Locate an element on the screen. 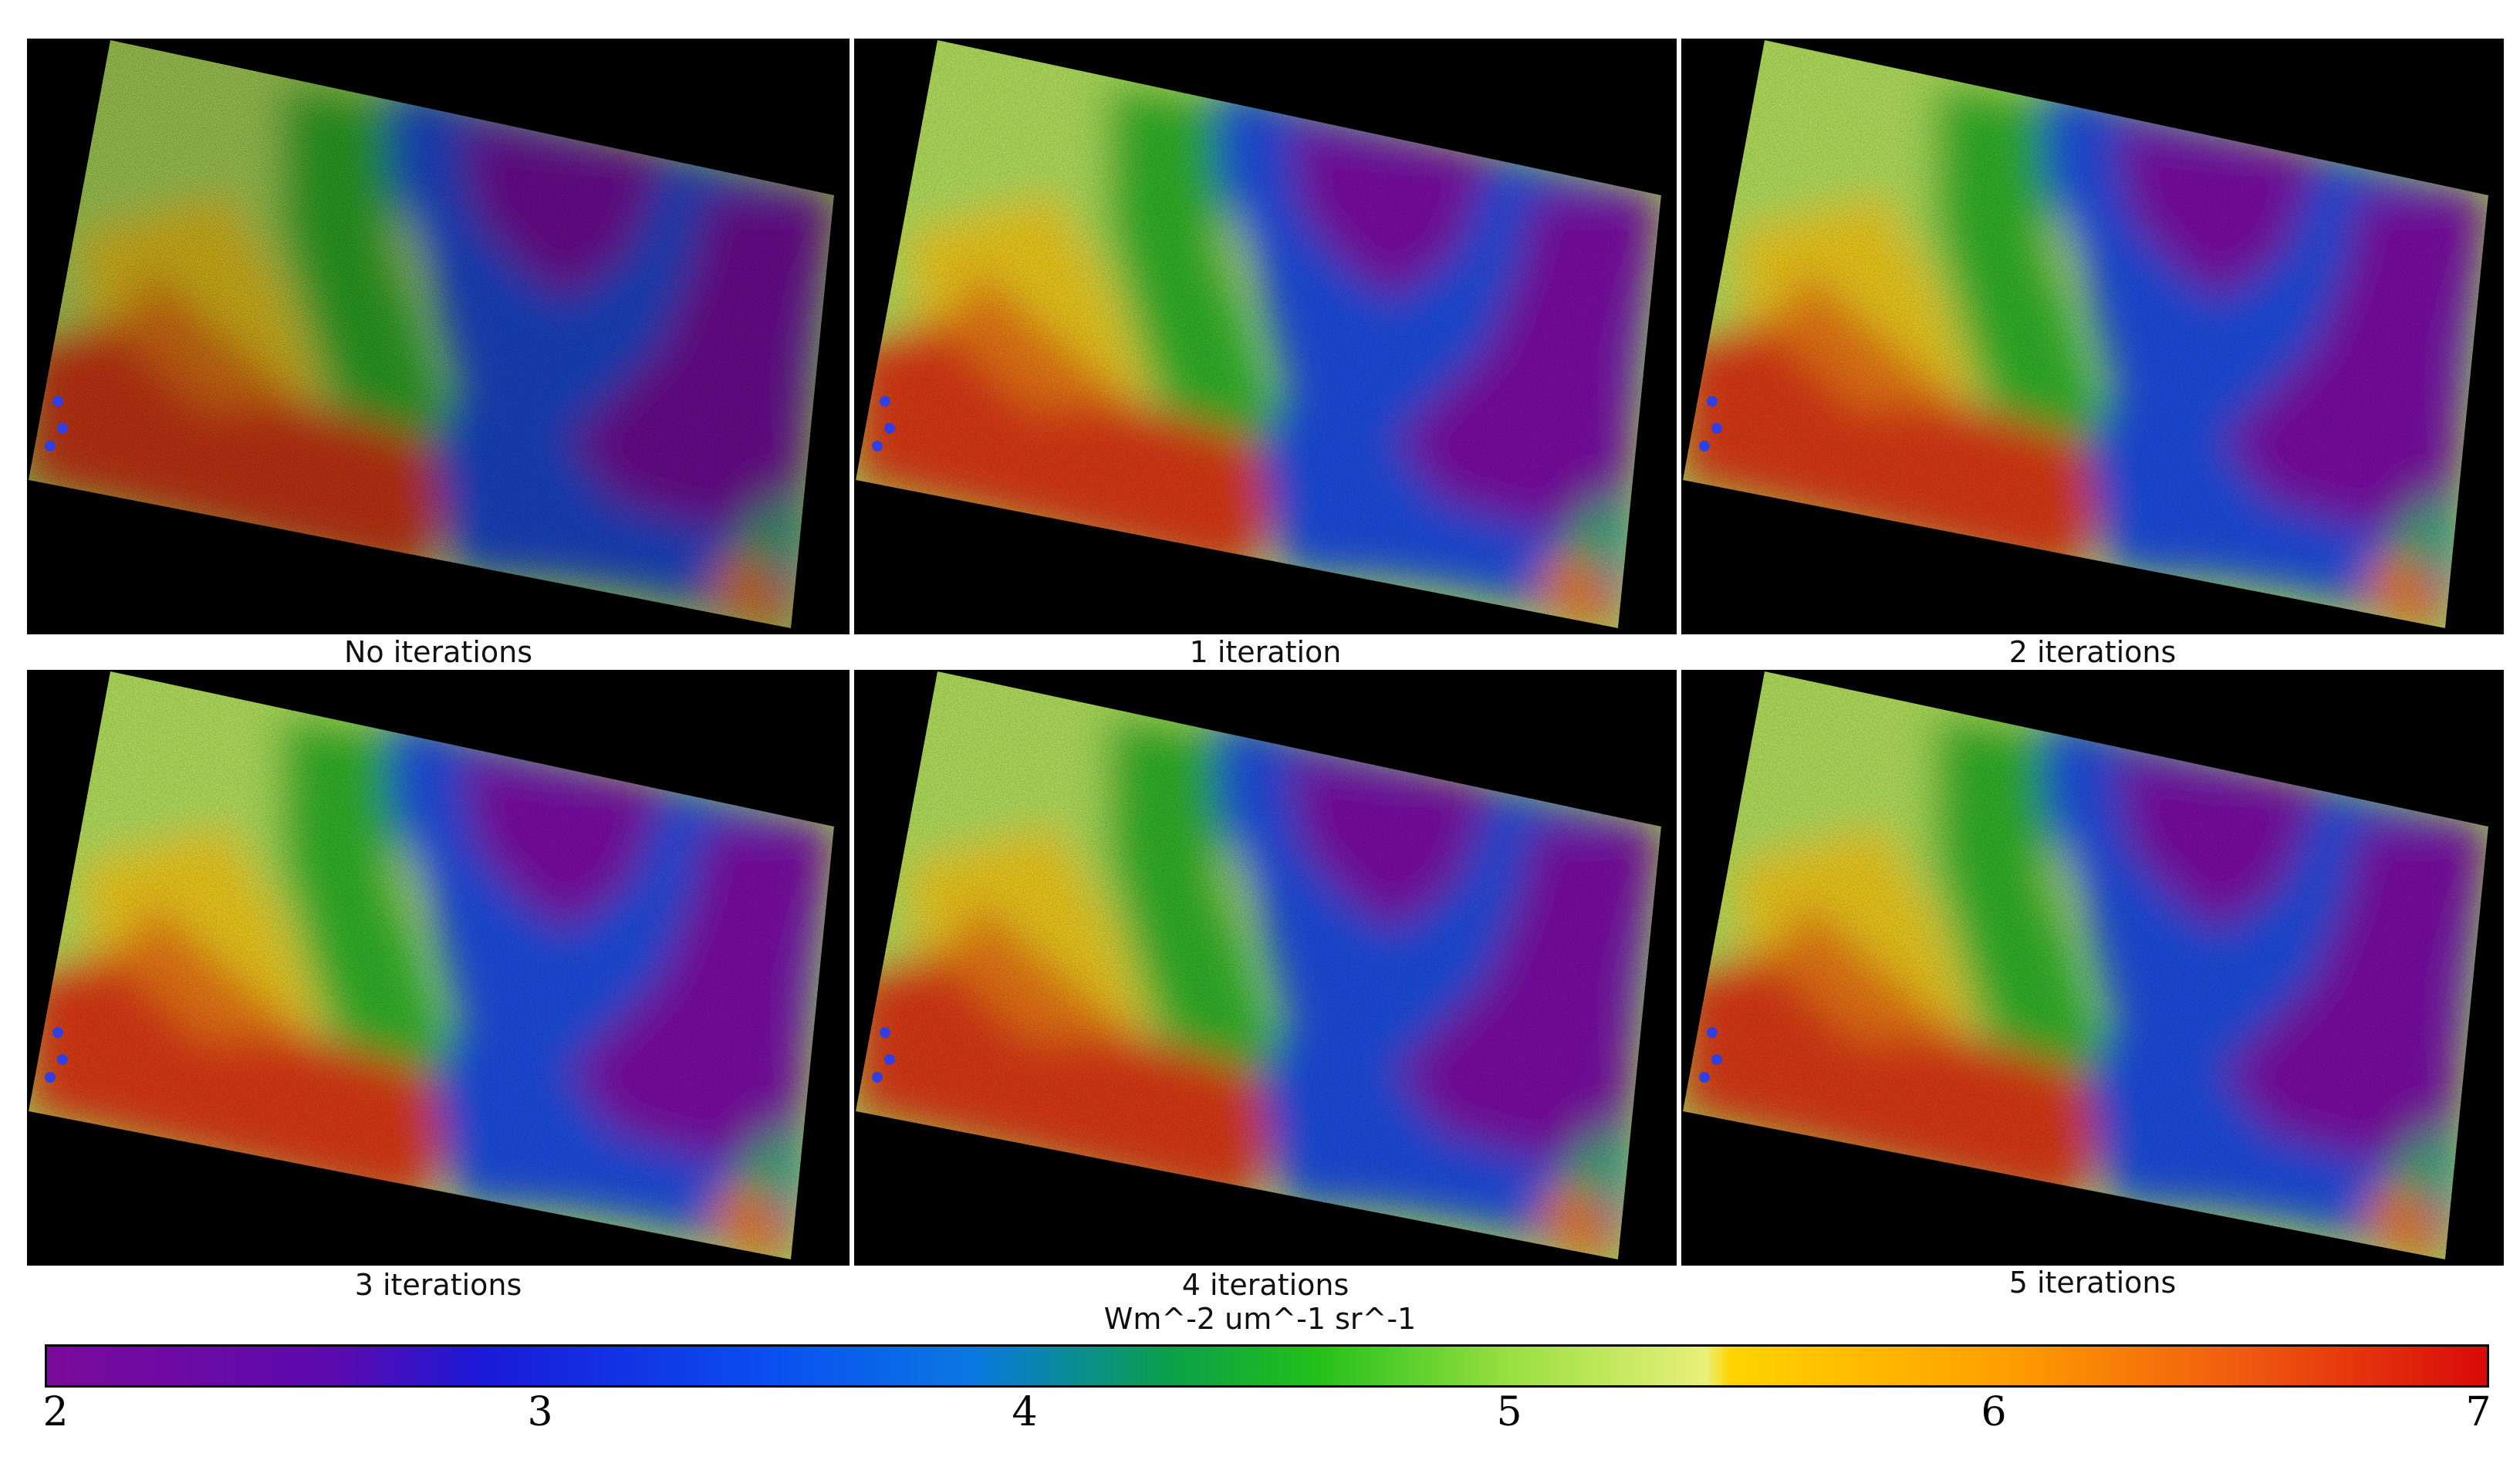  panel-5-iterations is located at coordinates (2093, 968).